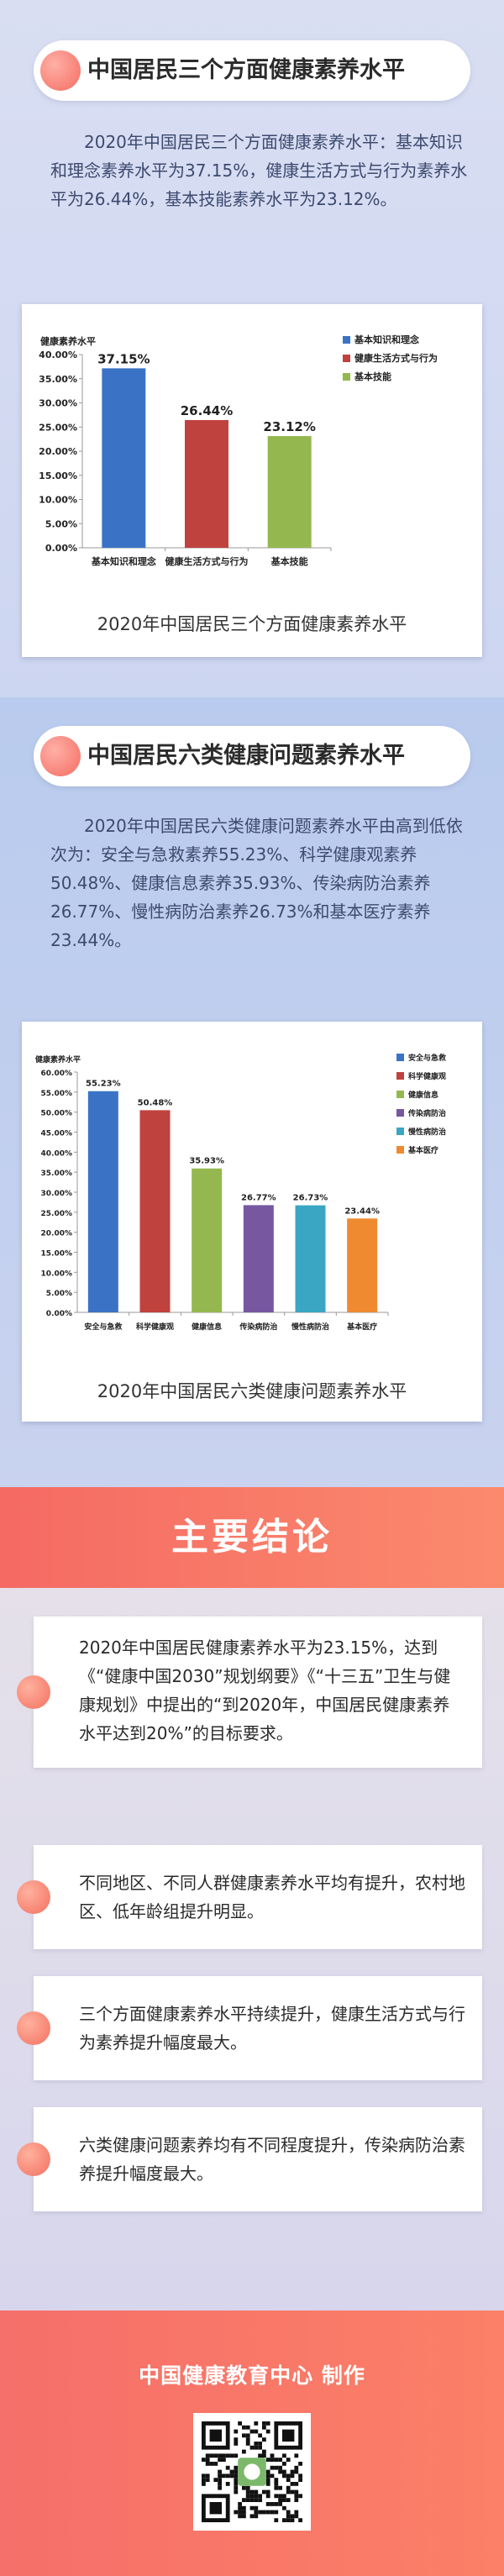  I want to click on data-label-3: 35.93%, so click(206, 1161).